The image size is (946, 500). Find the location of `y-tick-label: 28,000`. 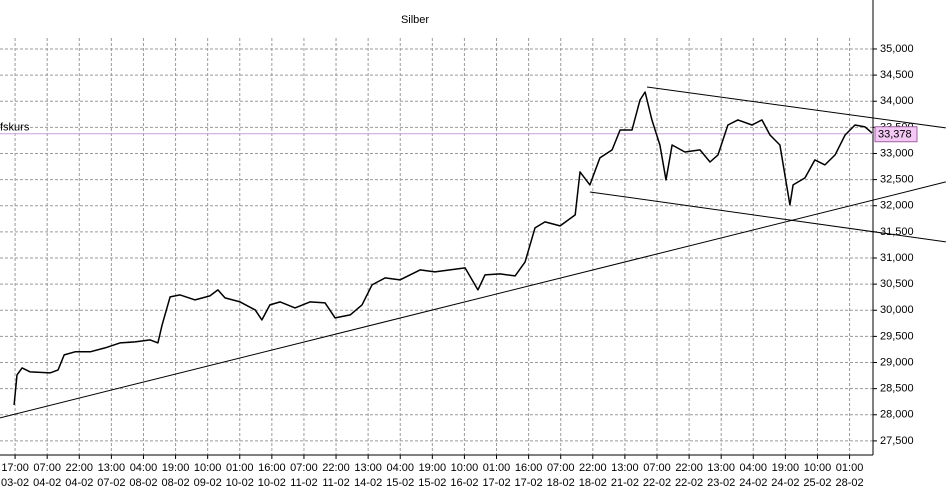

y-tick-label: 28,000 is located at coordinates (897, 415).